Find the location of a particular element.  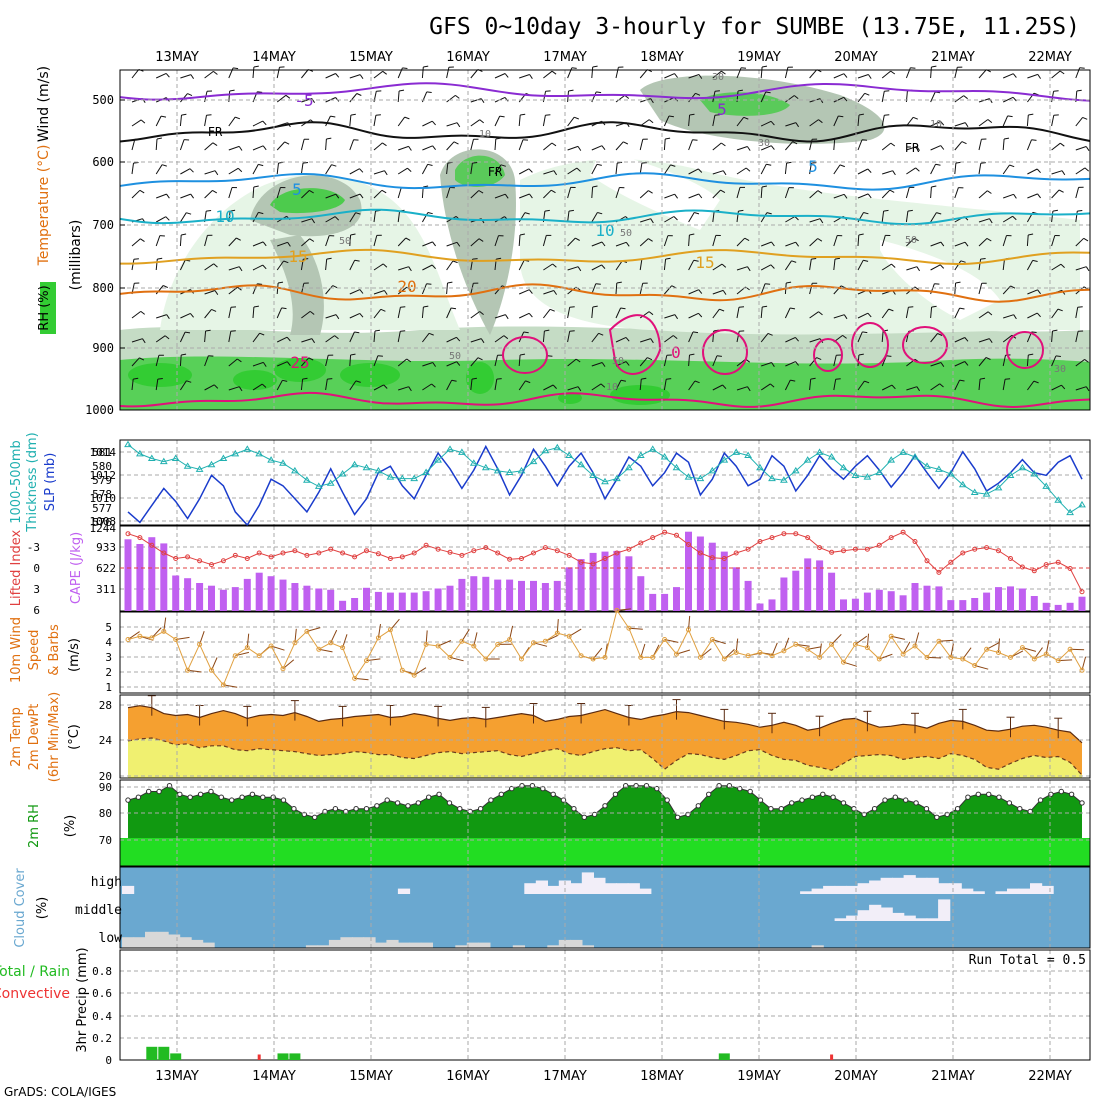

precip-convective-bar is located at coordinates (259, 1057).